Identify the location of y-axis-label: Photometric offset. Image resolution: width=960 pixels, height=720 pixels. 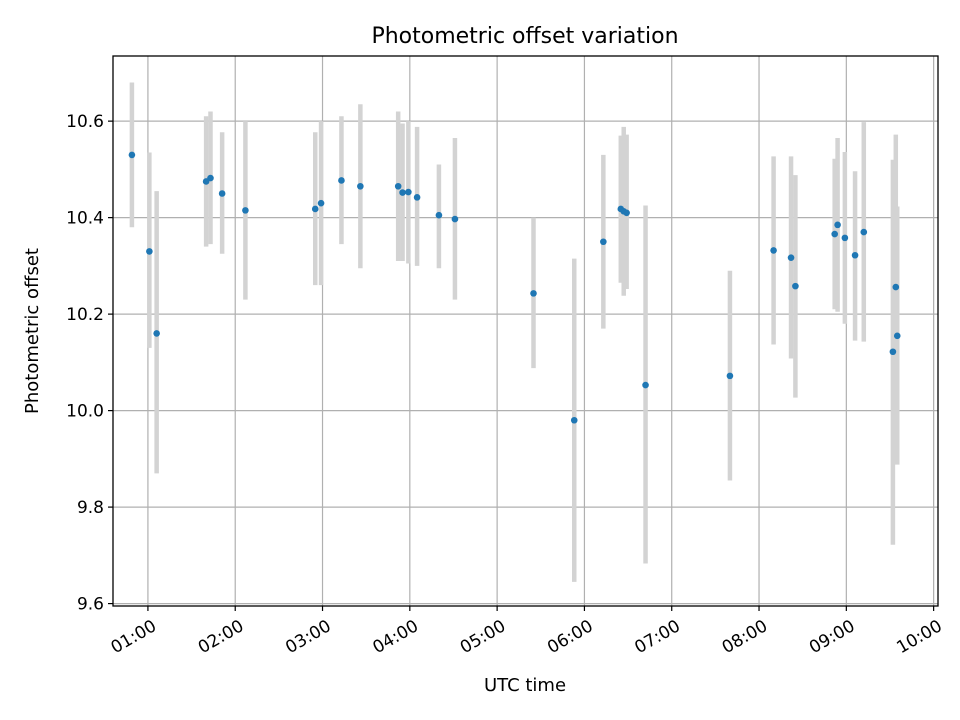
(32, 331).